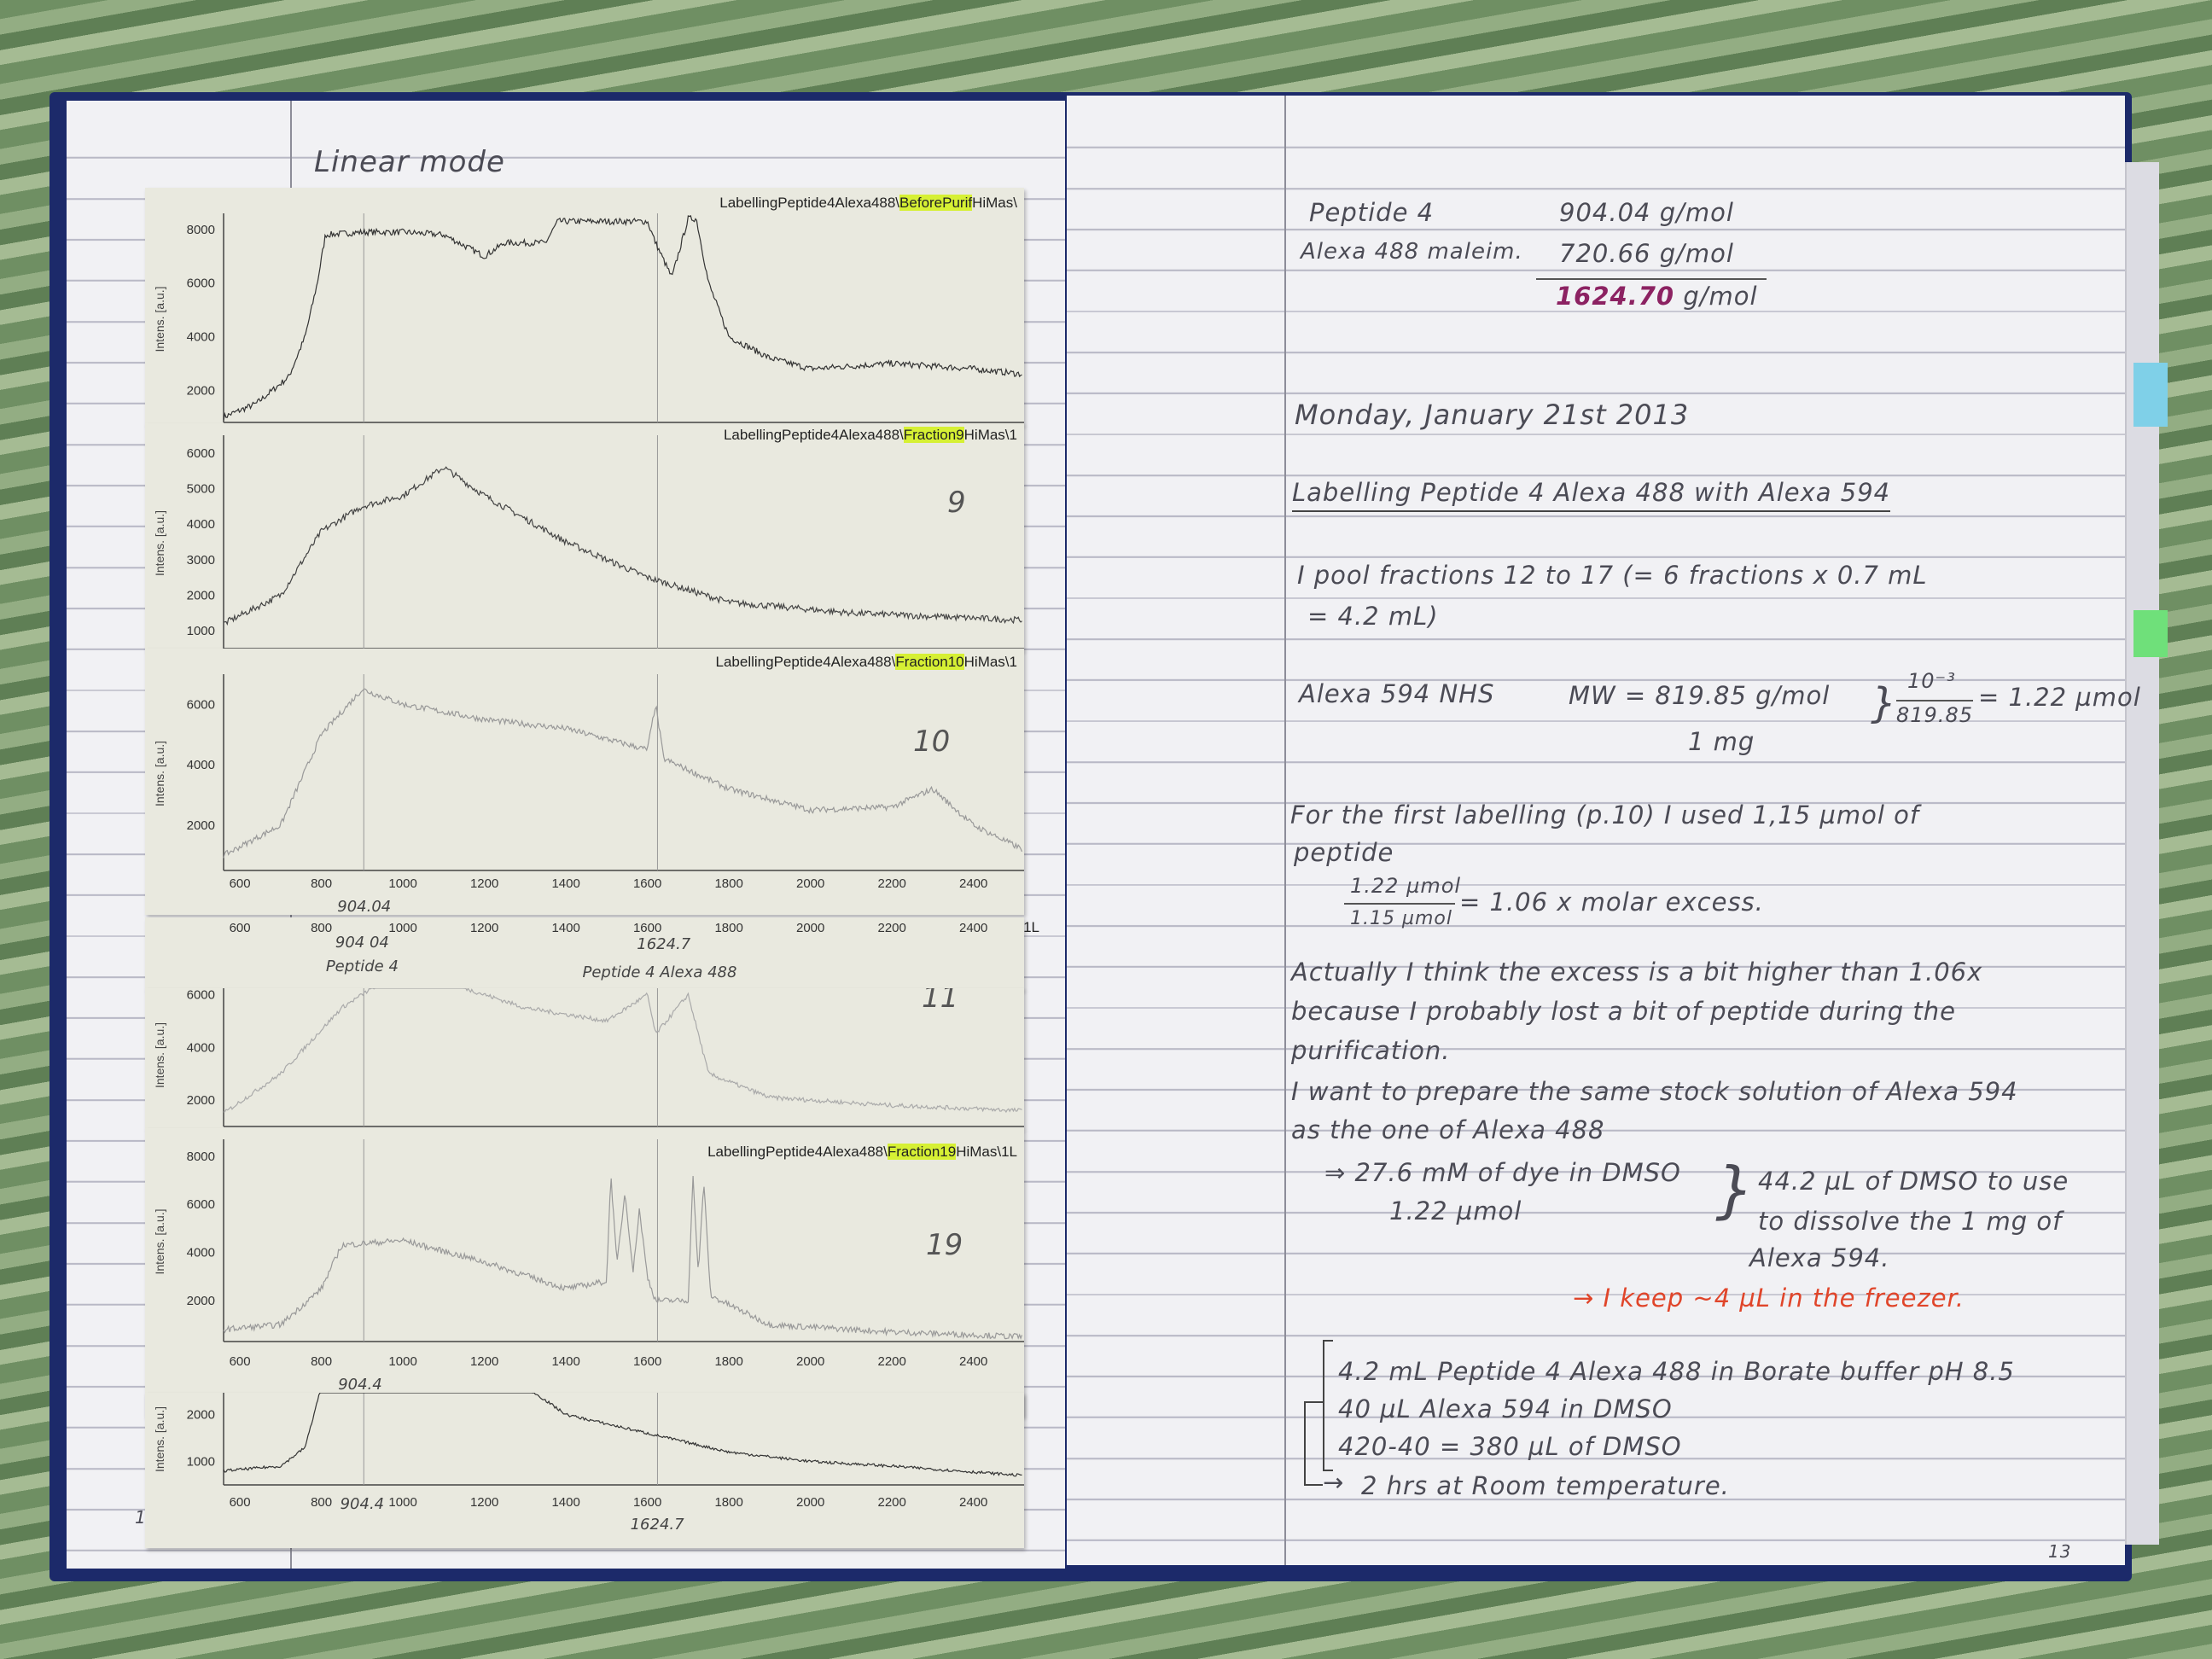 The height and width of the screenshot is (1659, 2212). What do you see at coordinates (1646, 253) in the screenshot?
I see `dye-mw: 720.66 g/mol` at bounding box center [1646, 253].